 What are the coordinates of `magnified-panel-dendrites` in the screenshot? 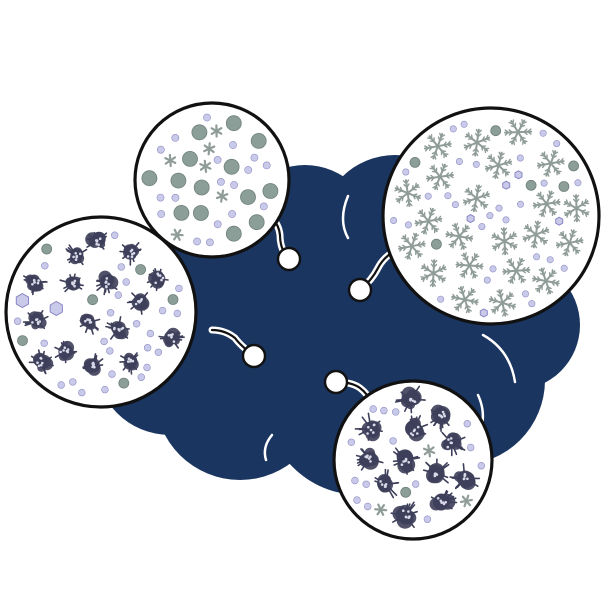 It's located at (491, 216).